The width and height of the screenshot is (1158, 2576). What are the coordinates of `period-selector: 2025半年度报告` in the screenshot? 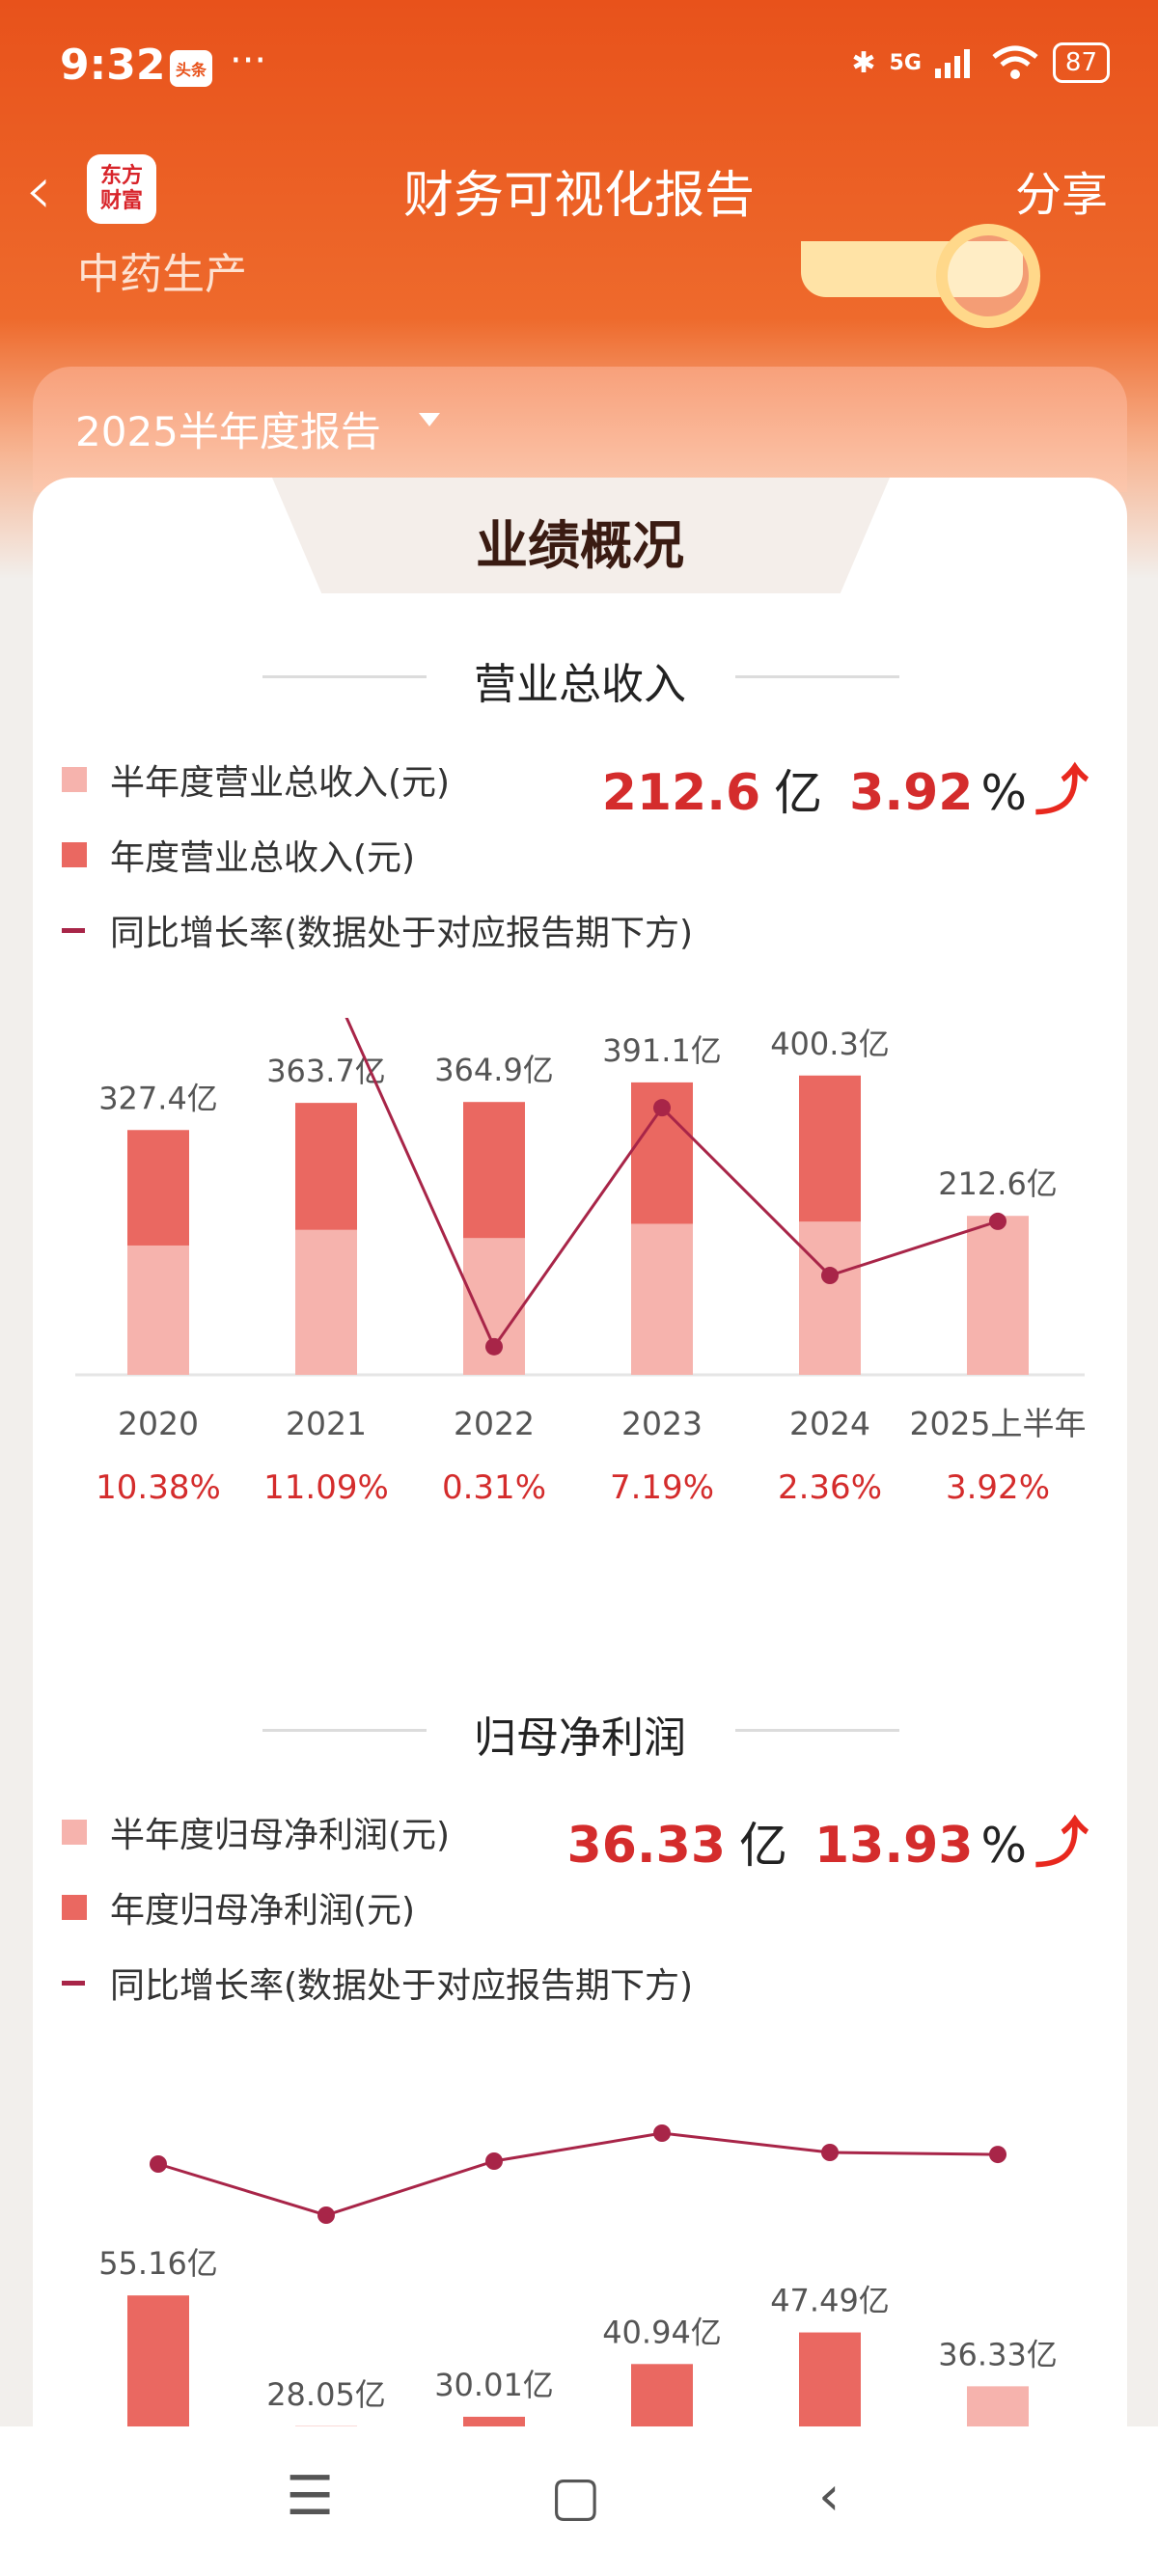 It's located at (228, 432).